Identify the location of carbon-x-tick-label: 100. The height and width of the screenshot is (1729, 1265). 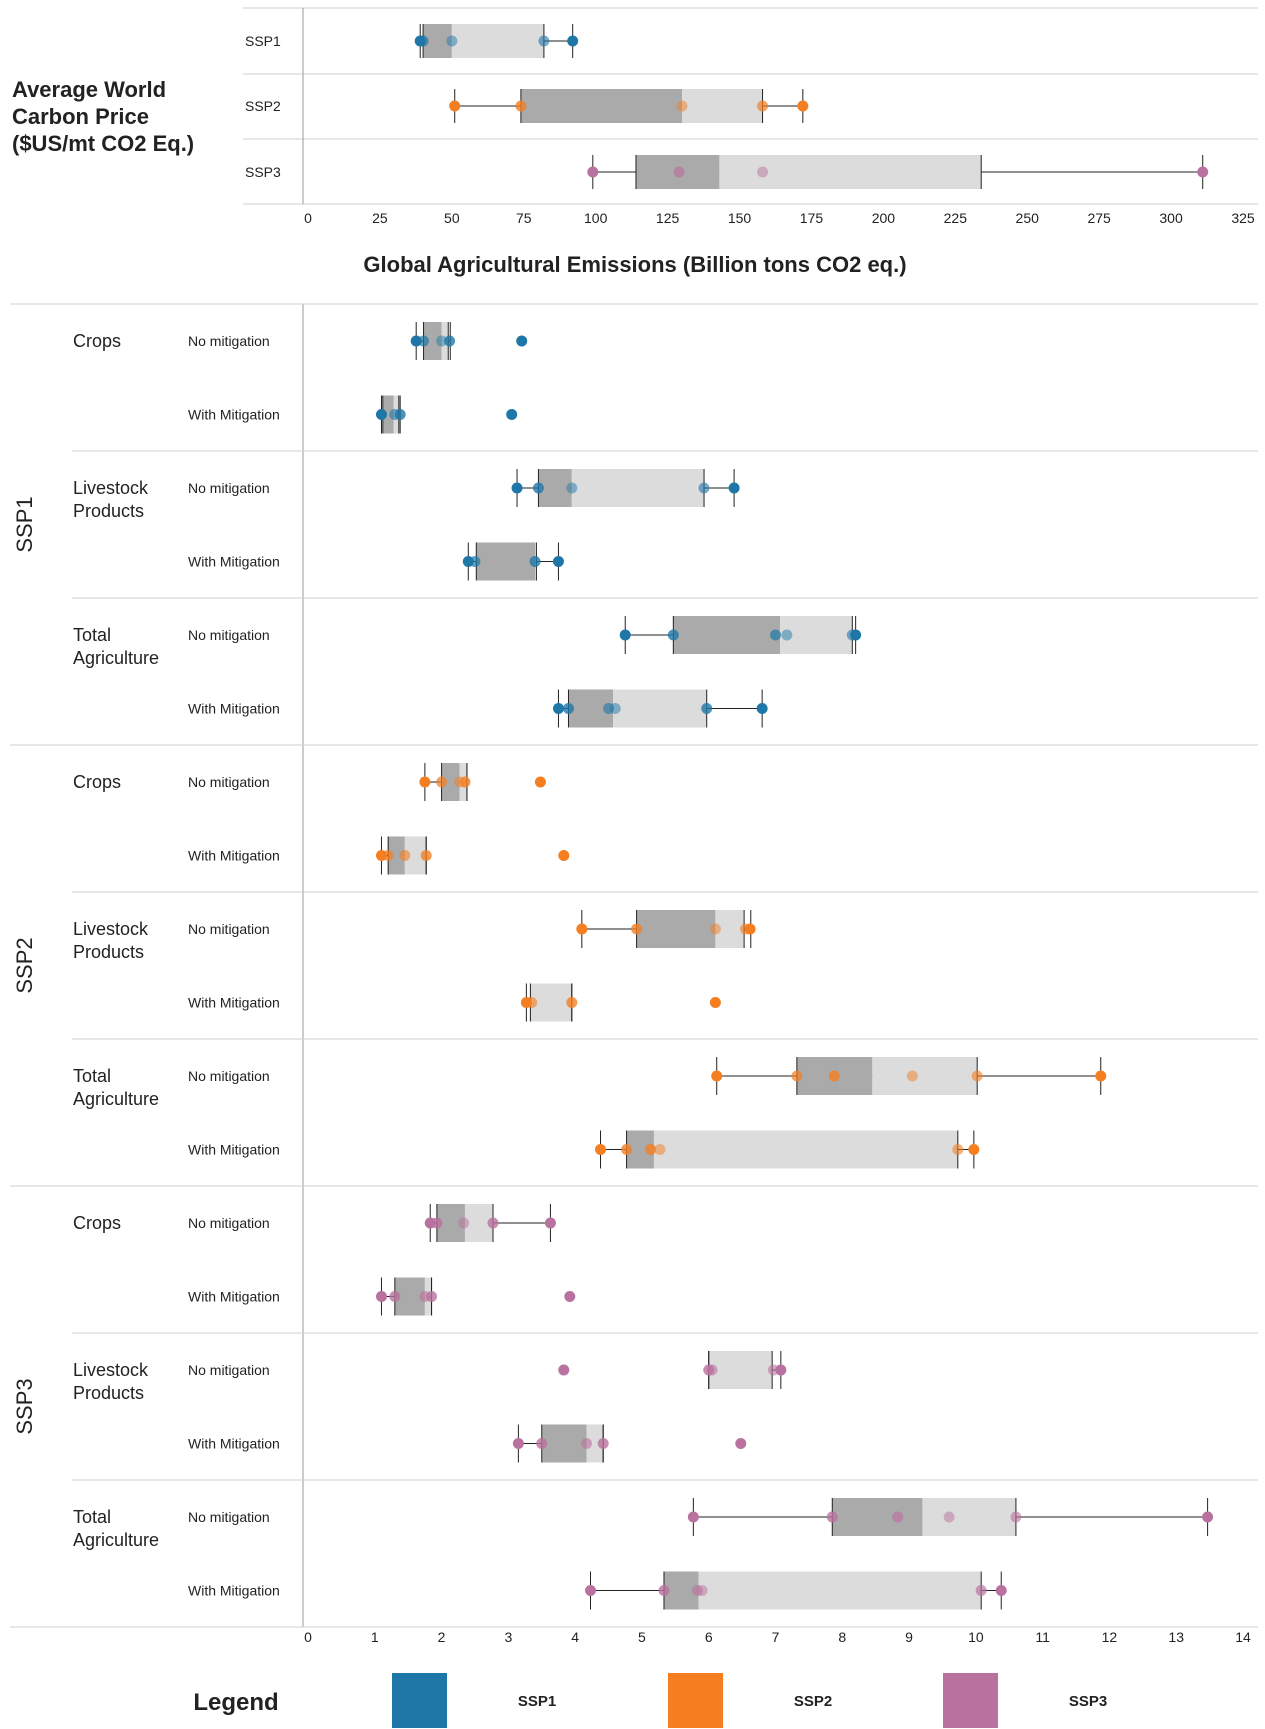
(596, 218).